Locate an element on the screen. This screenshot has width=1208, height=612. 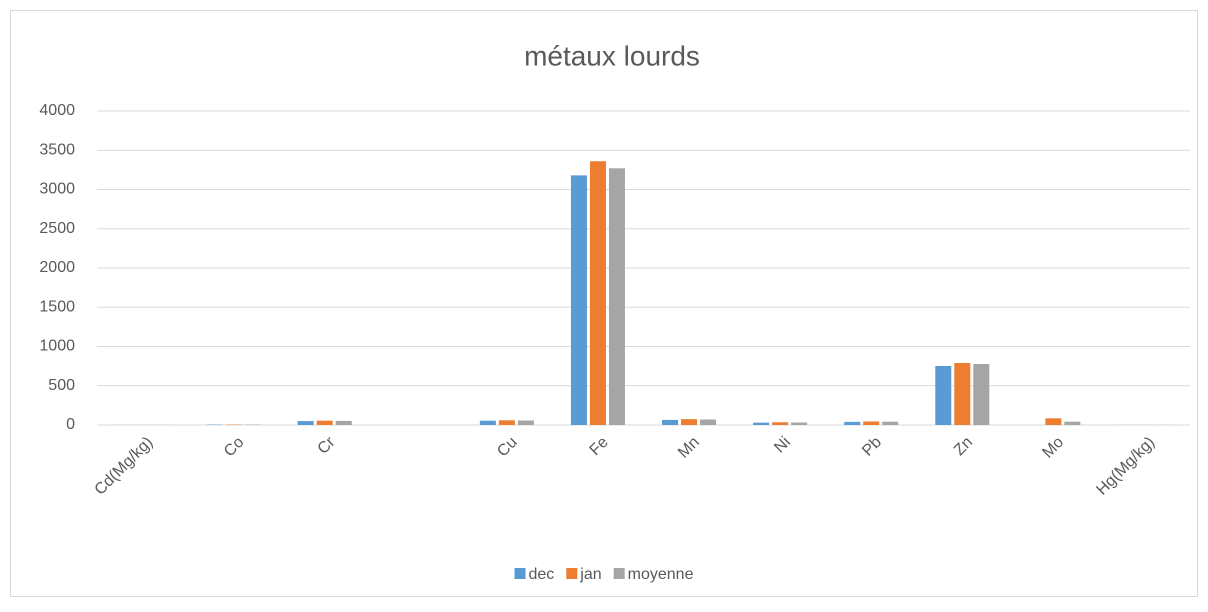
y-tick-label: 1000 is located at coordinates (57, 346).